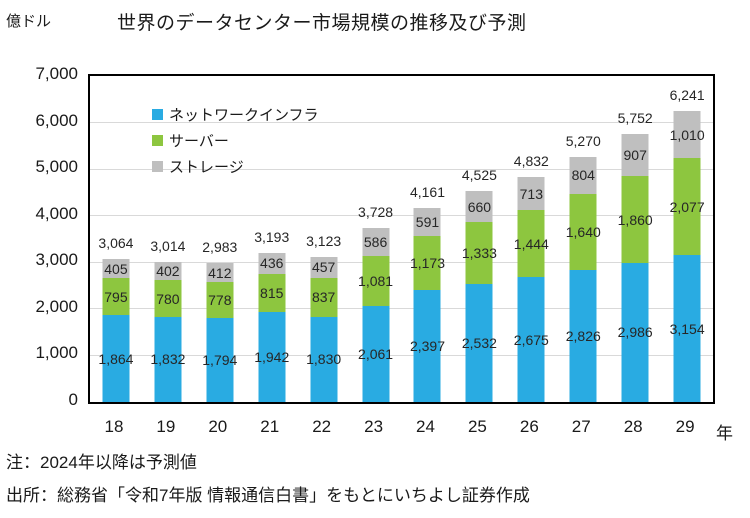 This screenshot has height=518, width=750. I want to click on legend: ネットワークインフラ サーバーストレージ, so click(235, 146).